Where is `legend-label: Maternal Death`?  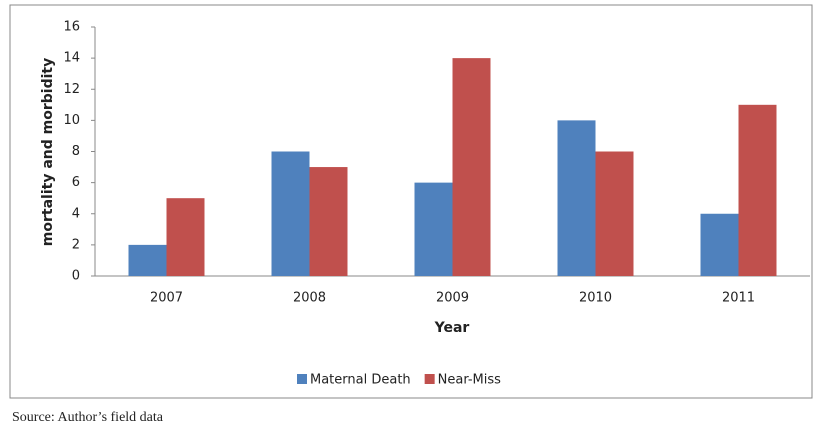
legend-label: Maternal Death is located at coordinates (360, 380).